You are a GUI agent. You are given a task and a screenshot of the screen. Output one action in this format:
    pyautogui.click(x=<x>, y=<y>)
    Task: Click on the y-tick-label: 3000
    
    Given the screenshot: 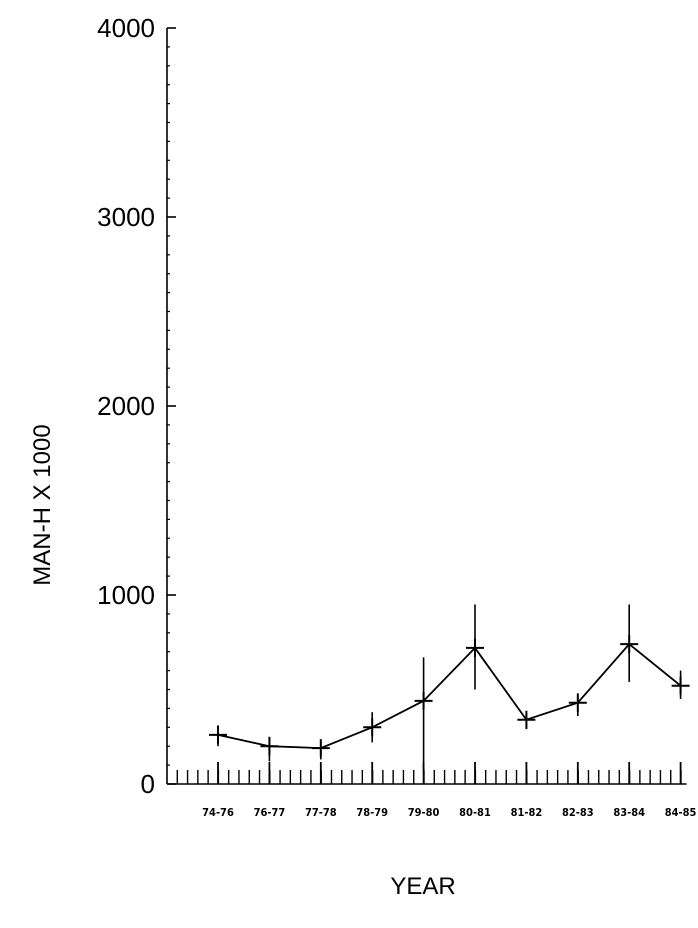 What is the action you would take?
    pyautogui.click(x=126, y=217)
    